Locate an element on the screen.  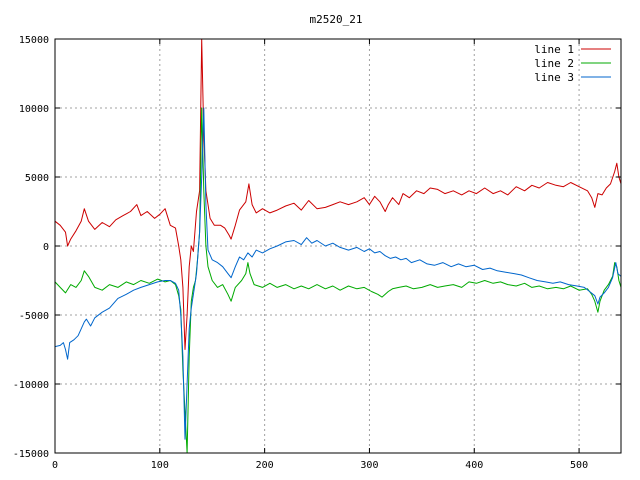
y-tick-label: 5000 is located at coordinates (37, 178).